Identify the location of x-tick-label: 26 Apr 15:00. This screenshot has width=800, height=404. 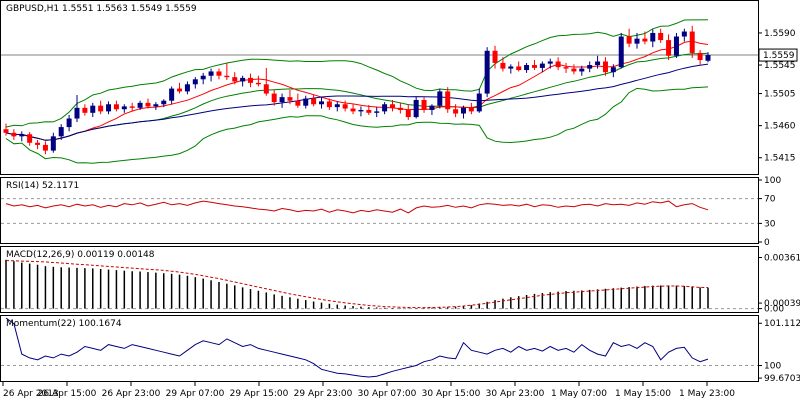
(67, 394).